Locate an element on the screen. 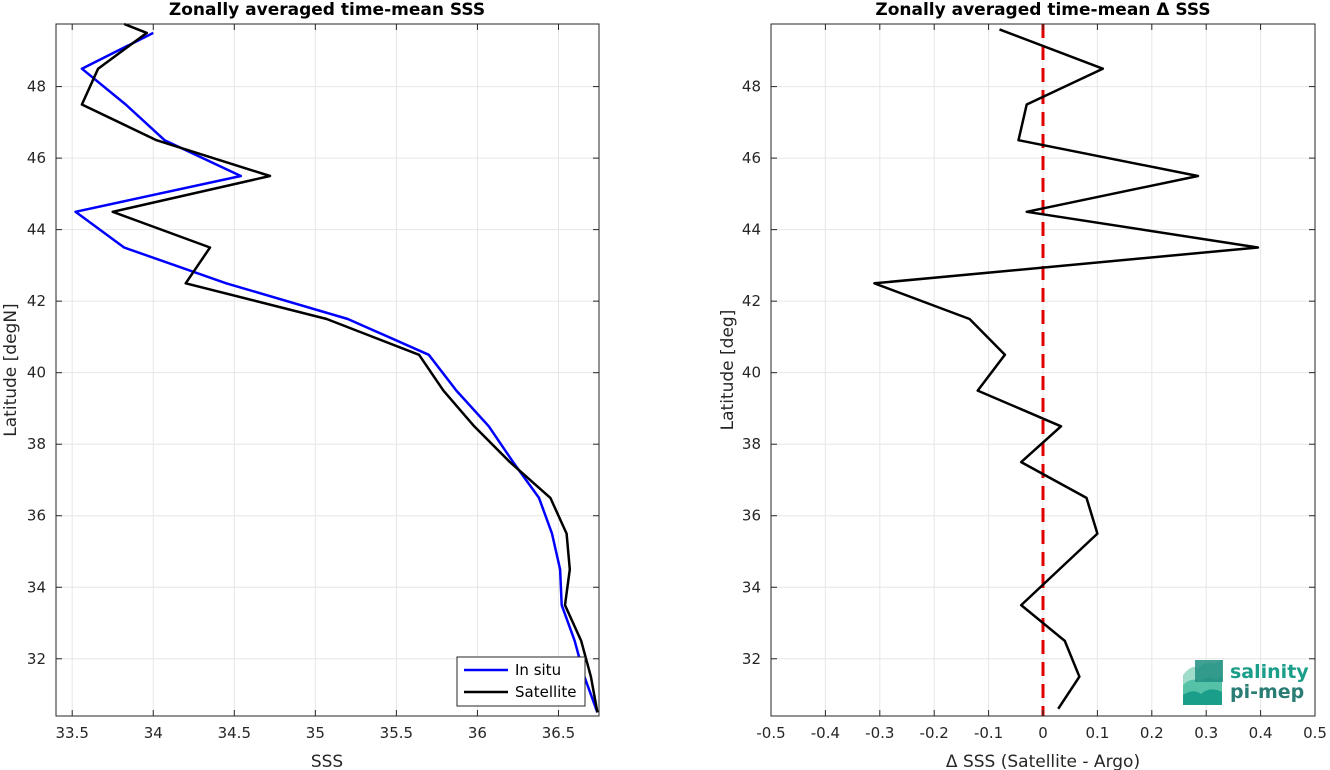 The image size is (1330, 770). legend: In situ Satellite is located at coordinates (521, 681).